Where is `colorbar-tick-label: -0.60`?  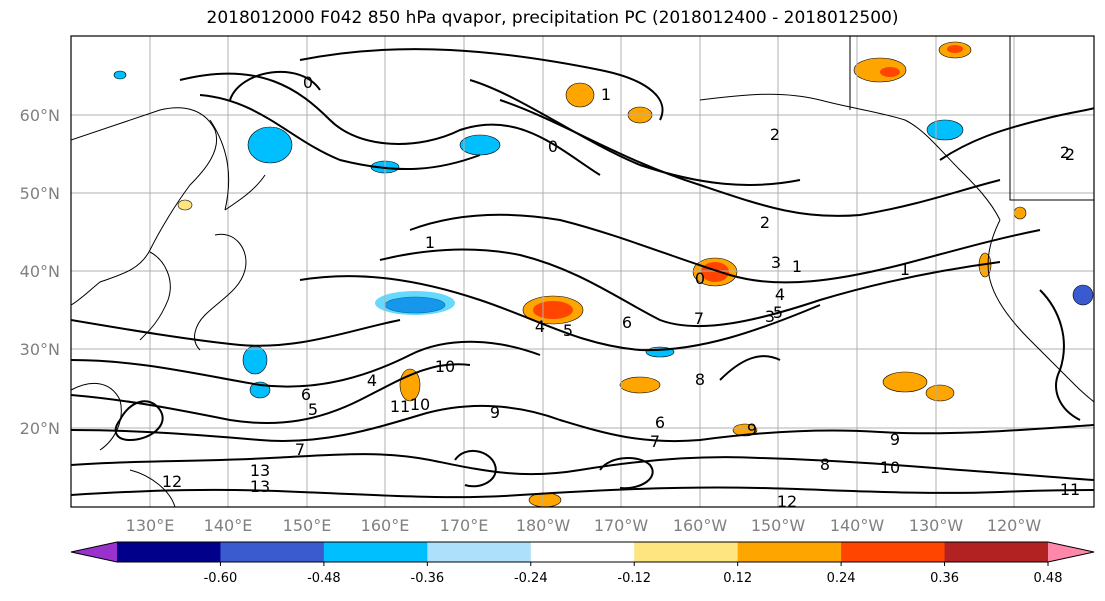
colorbar-tick-label: -0.60 is located at coordinates (221, 578).